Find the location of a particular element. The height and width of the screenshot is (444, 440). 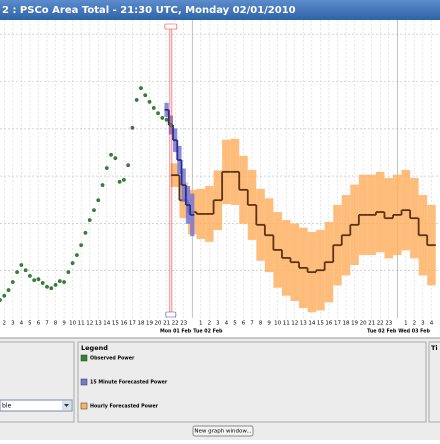

x-tick-label: 1 is located at coordinates (201, 324).